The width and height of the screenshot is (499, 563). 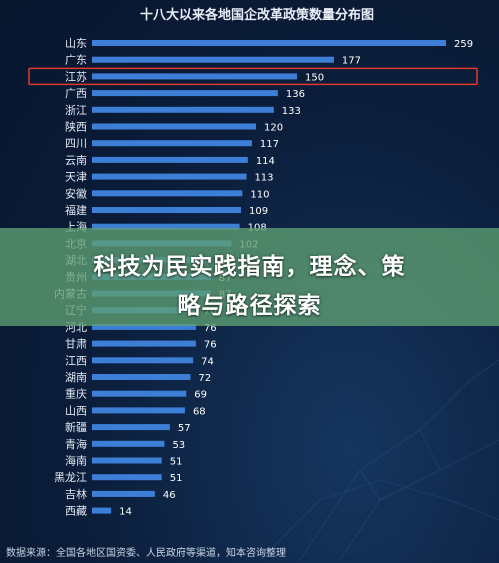 What do you see at coordinates (184, 428) in the screenshot?
I see `value-label: 57` at bounding box center [184, 428].